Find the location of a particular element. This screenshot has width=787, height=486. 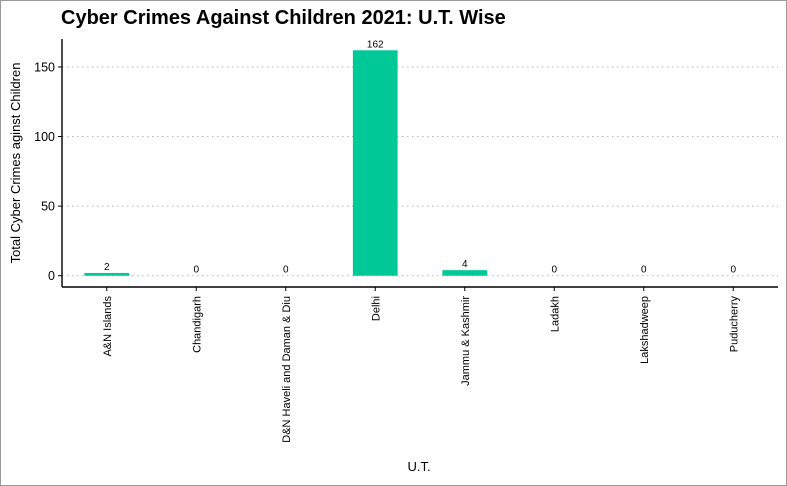

y-tick-label: 150 is located at coordinates (44, 67).